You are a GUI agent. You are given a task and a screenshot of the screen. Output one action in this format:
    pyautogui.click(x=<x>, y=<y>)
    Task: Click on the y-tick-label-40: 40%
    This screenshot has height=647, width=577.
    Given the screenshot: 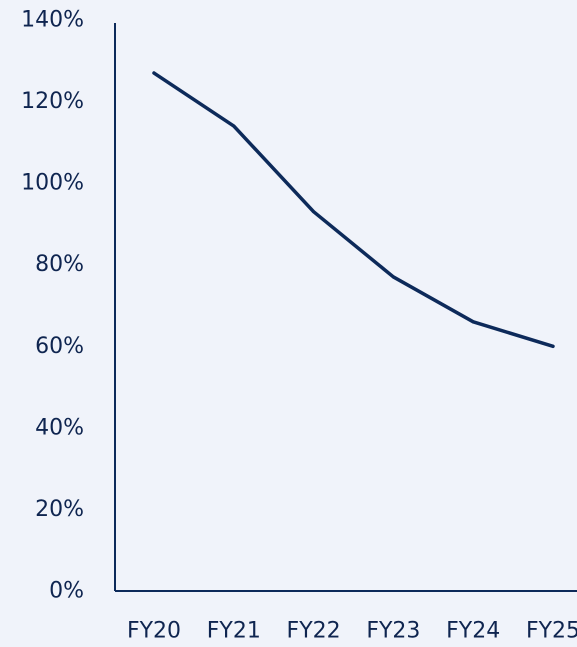 What is the action you would take?
    pyautogui.click(x=59, y=427)
    